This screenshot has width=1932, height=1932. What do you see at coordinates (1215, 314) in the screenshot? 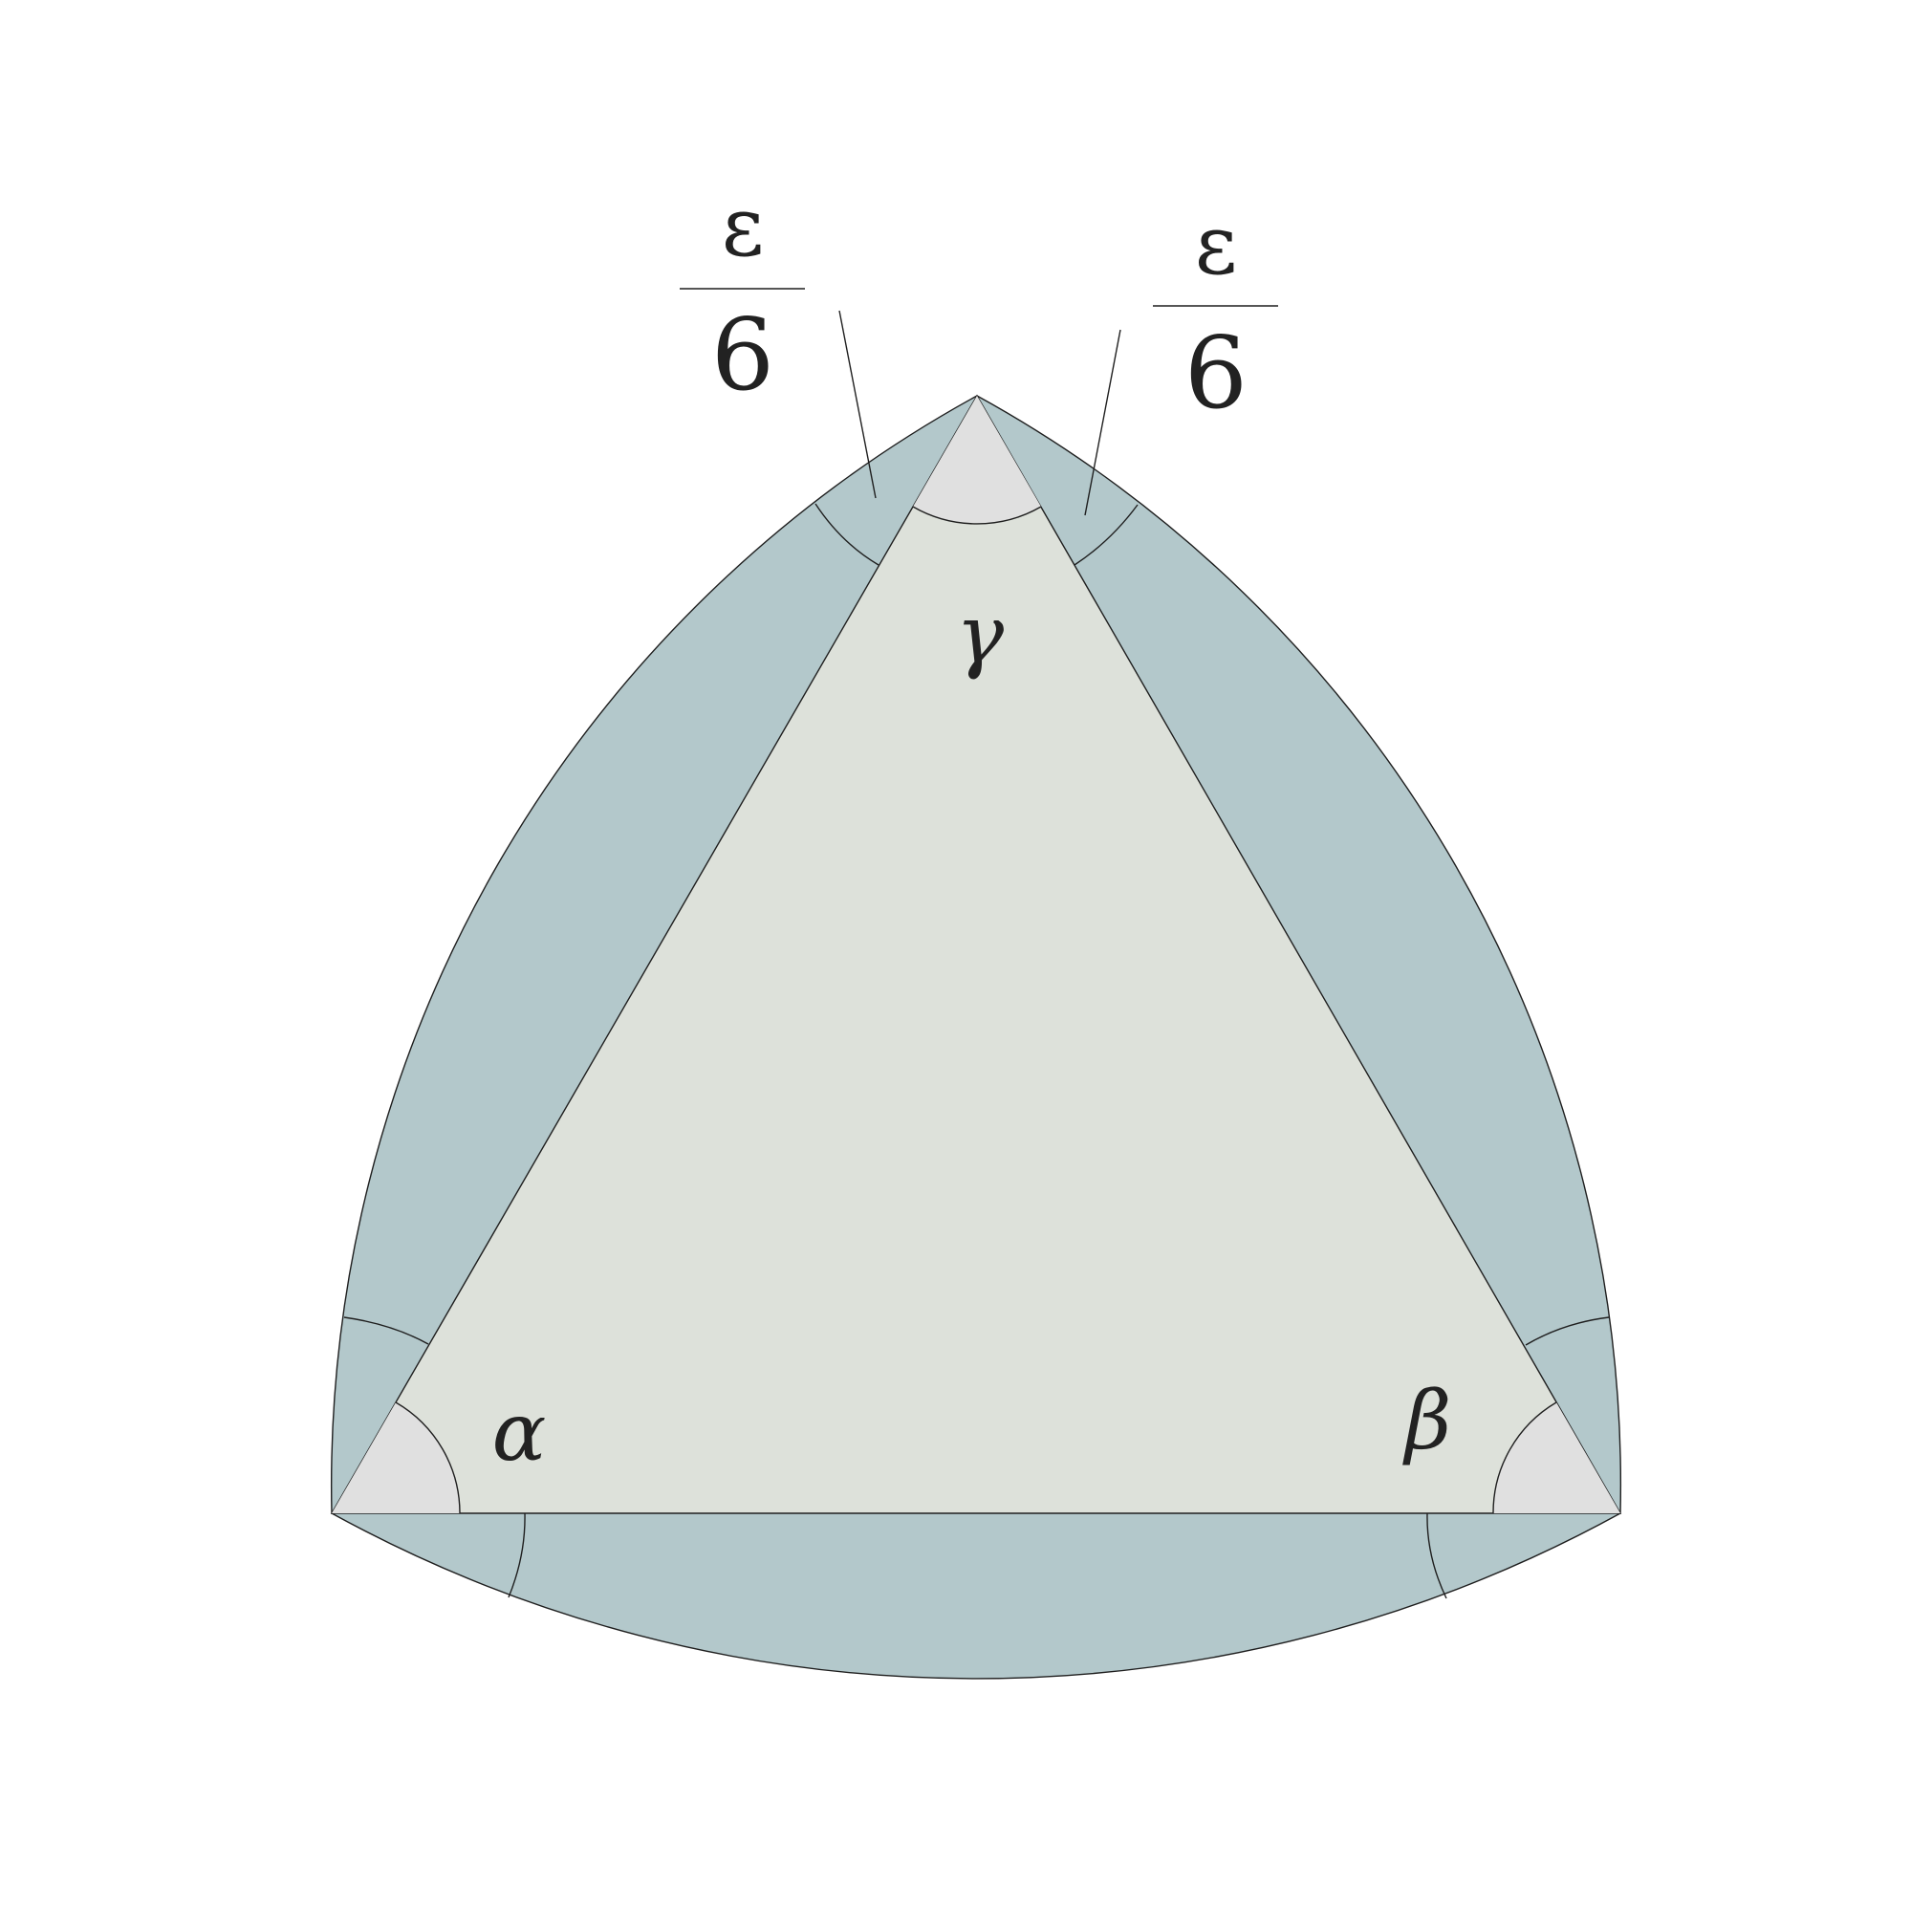
I see `fraction-right: ε 6` at bounding box center [1215, 314].